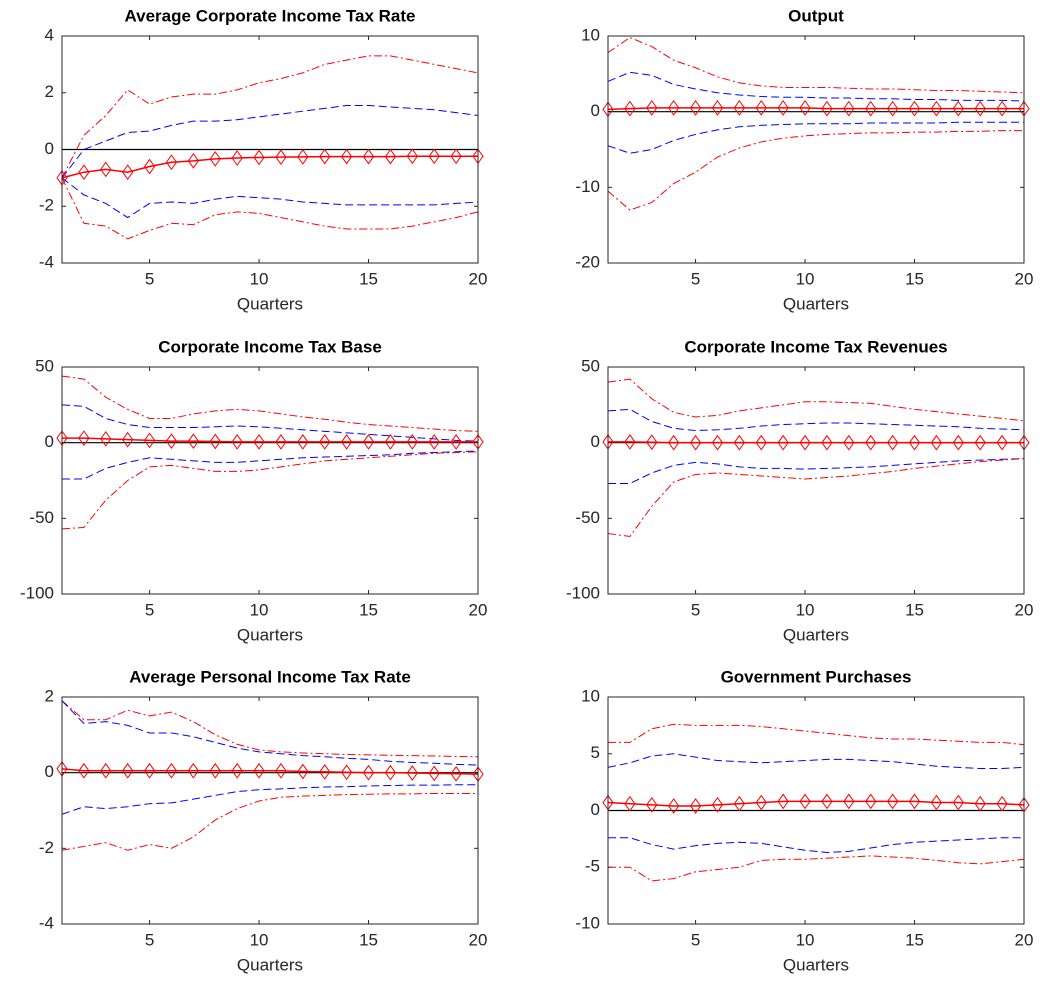 The height and width of the screenshot is (993, 1040). What do you see at coordinates (595, 752) in the screenshot?
I see `y-tick-label: 5` at bounding box center [595, 752].